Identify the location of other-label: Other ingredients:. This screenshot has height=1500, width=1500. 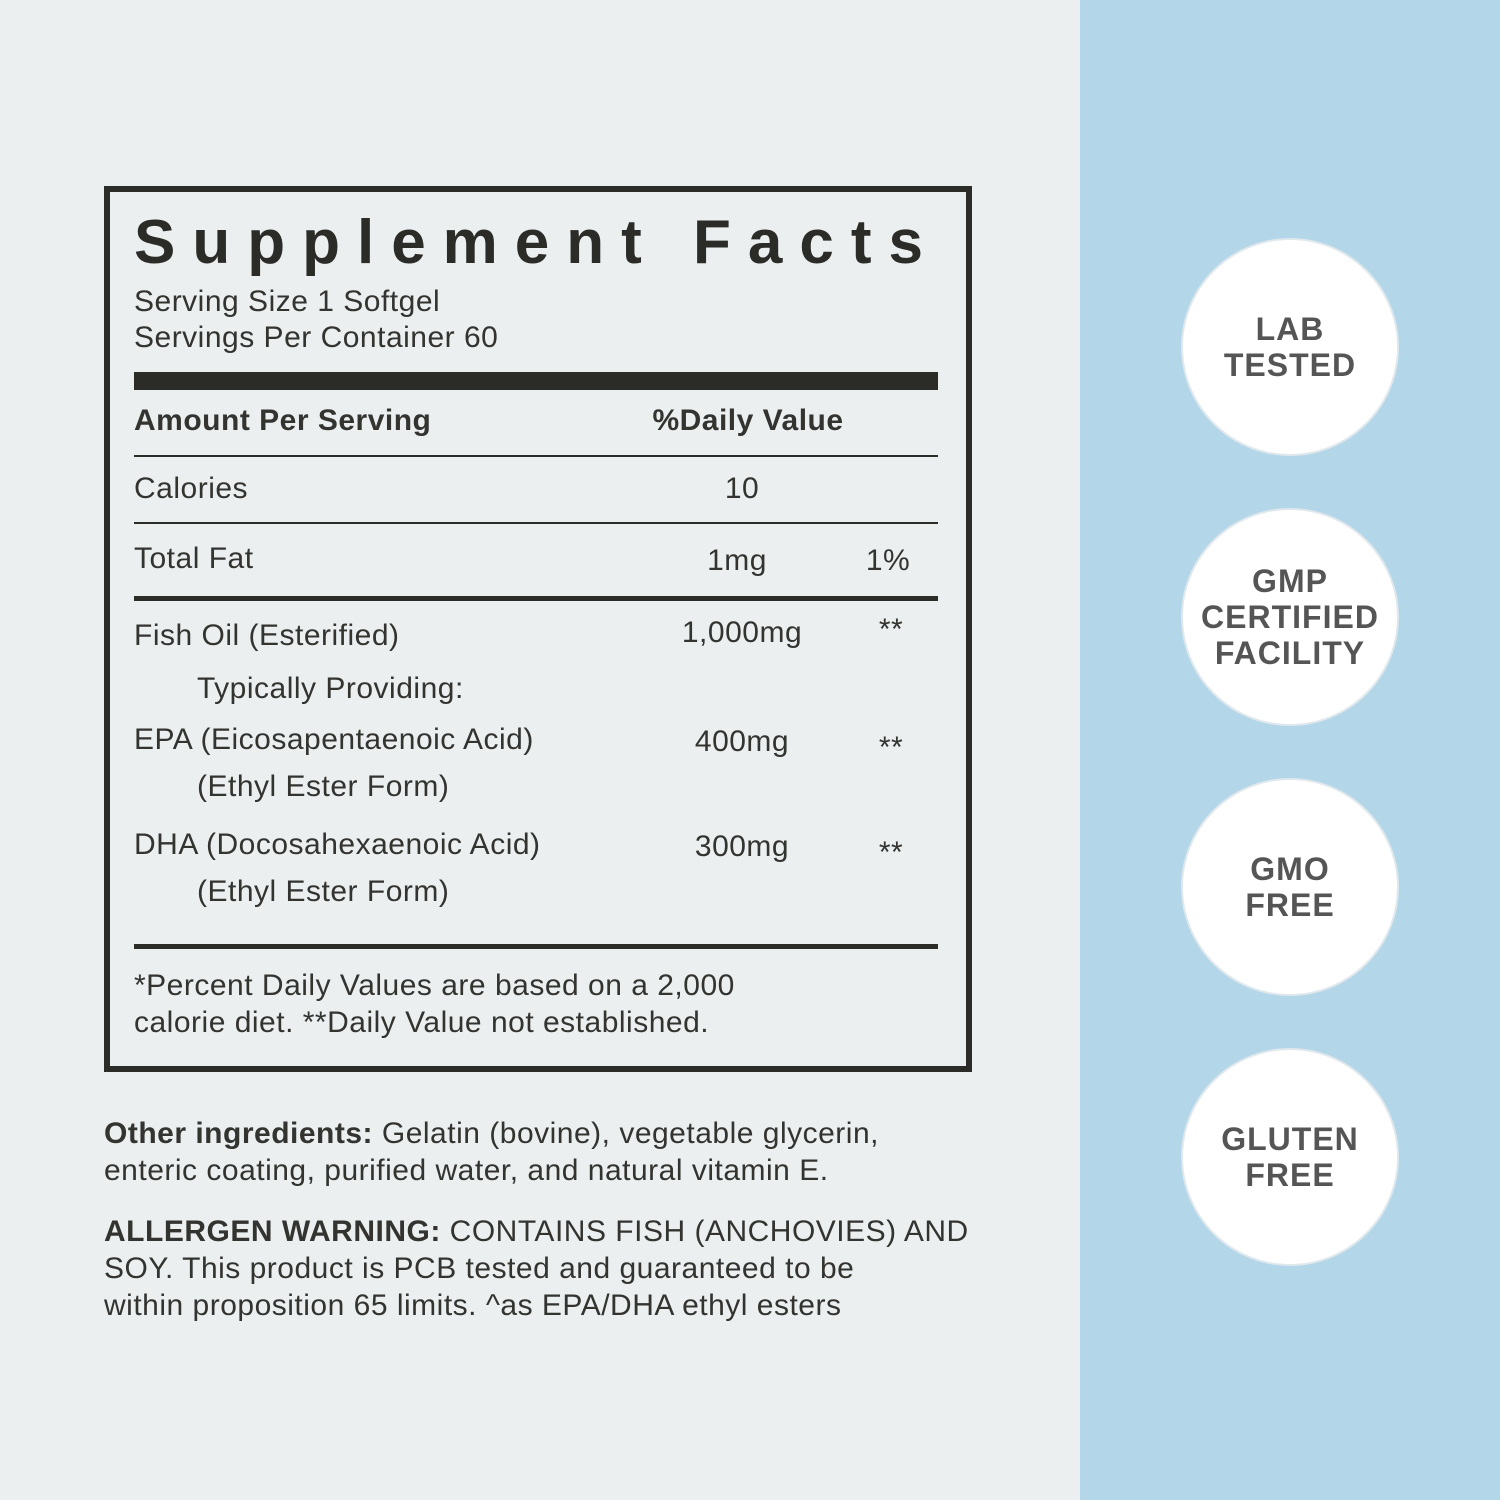
(239, 1133).